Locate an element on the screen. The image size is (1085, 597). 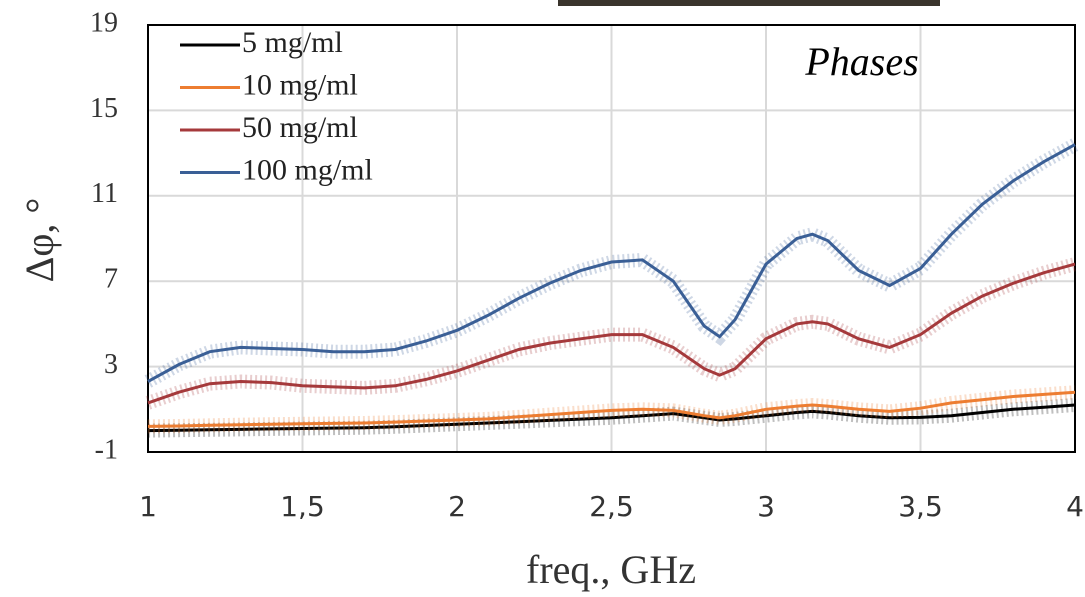
y-tick-label: 7 is located at coordinates (111, 279).